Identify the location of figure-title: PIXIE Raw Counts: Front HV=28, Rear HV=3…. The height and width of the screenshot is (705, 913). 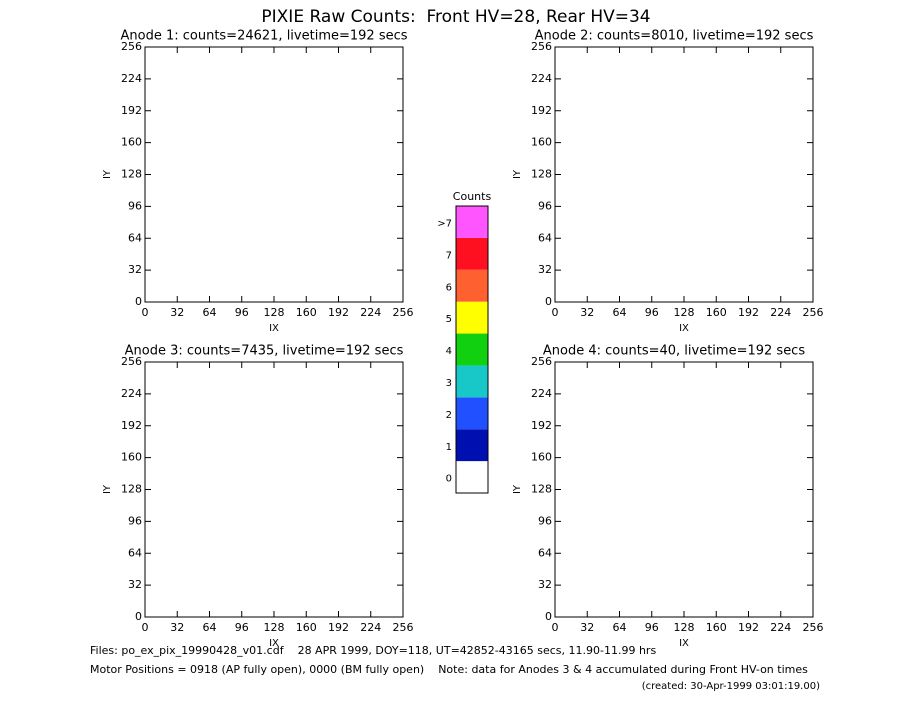
(455, 17).